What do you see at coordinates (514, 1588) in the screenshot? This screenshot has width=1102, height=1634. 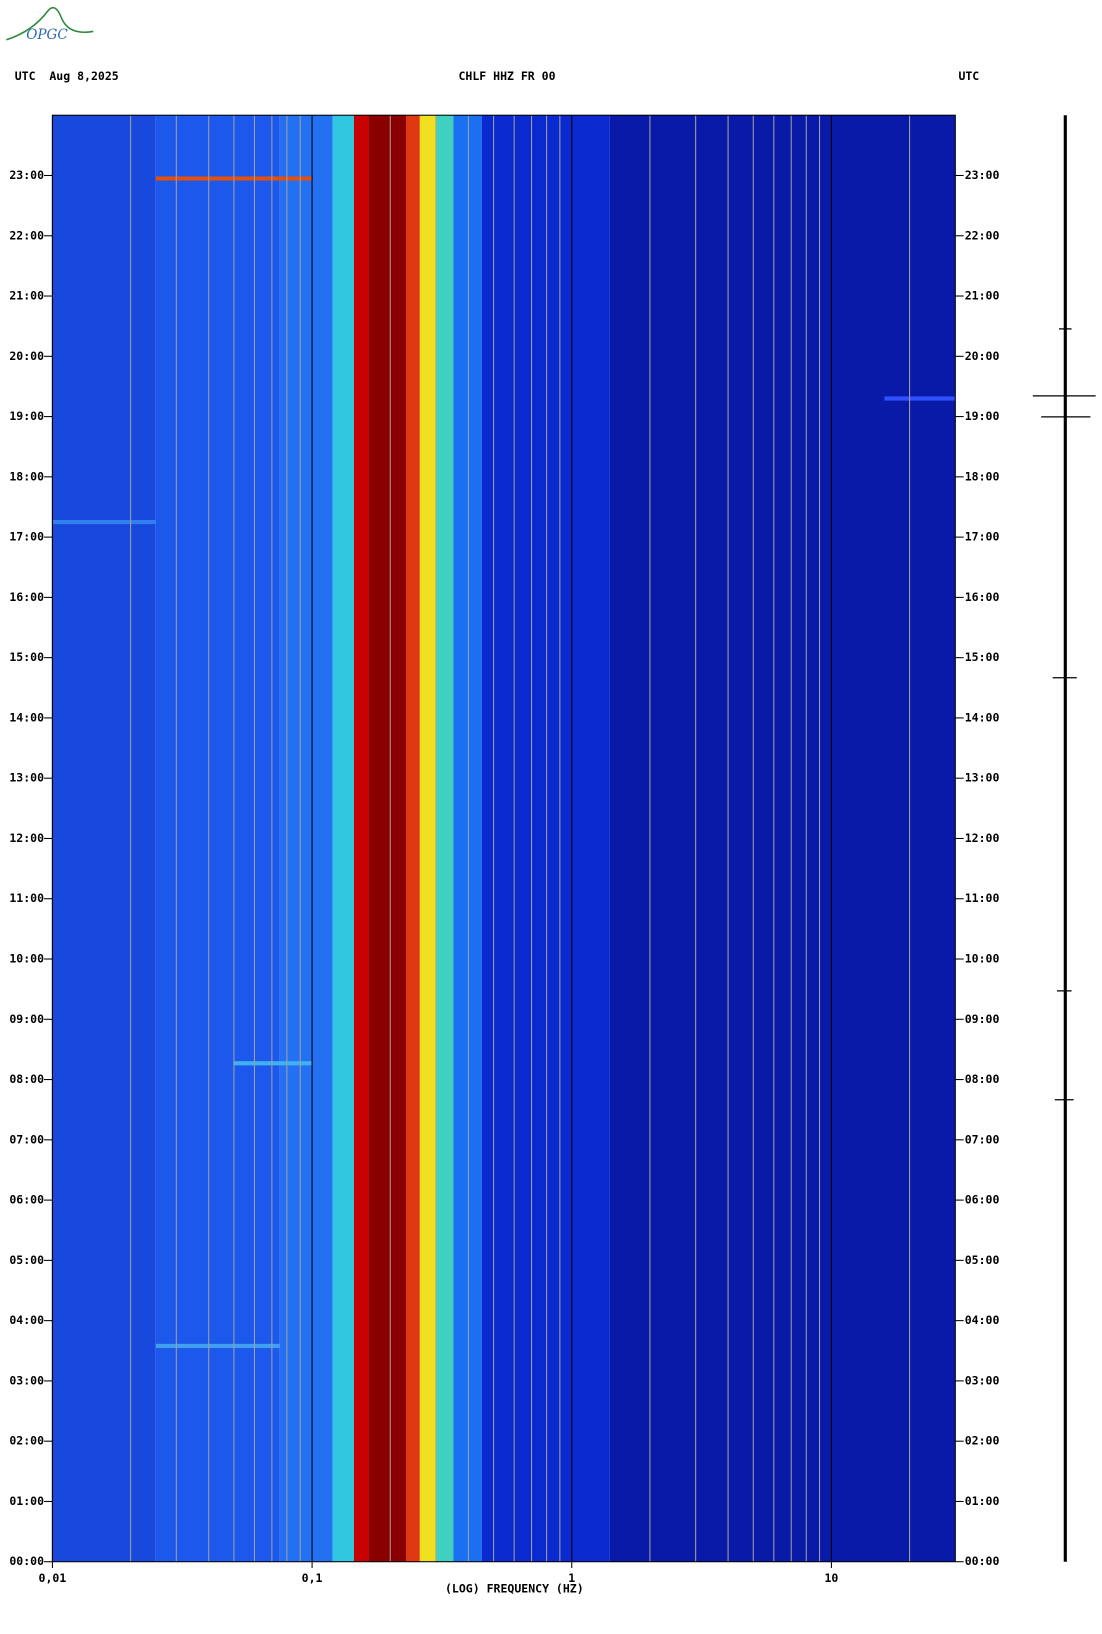 I see `x-axis-label: (LOG) FREQUENCY (HZ)` at bounding box center [514, 1588].